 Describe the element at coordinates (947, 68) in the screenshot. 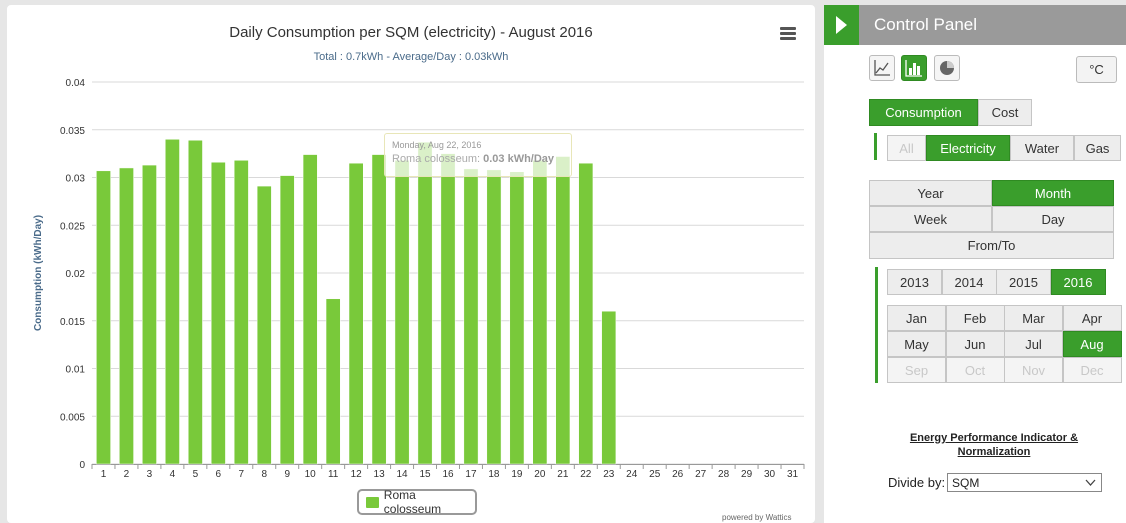

I see `pie-chart-button` at that location.